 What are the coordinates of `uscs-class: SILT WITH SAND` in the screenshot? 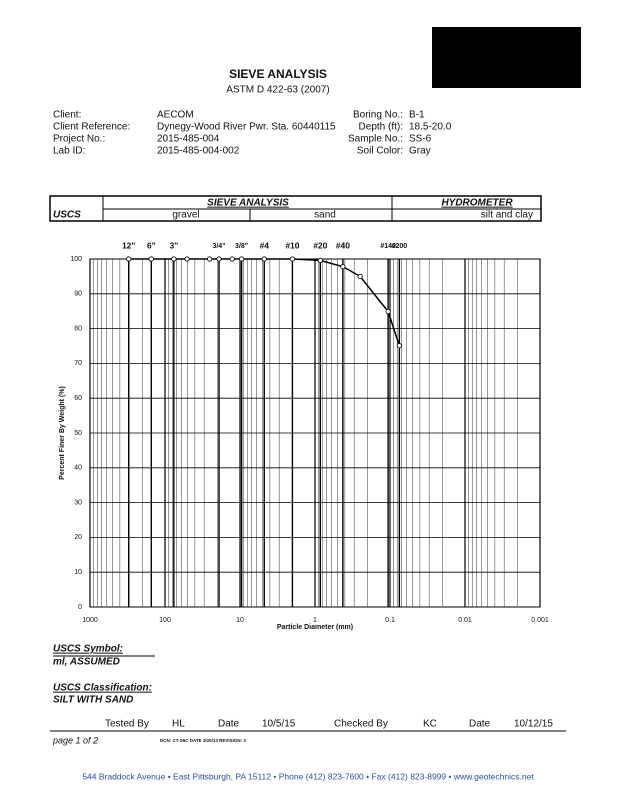 It's located at (93, 700).